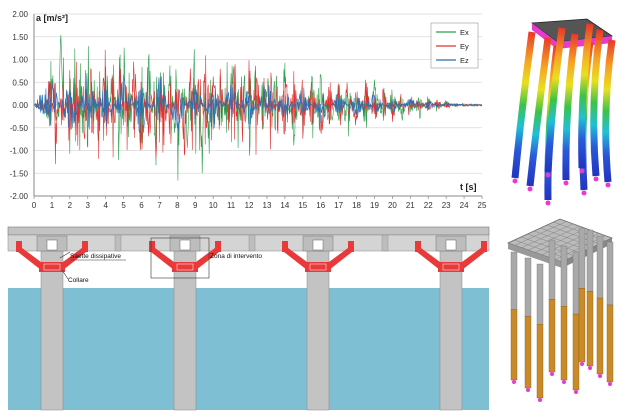 The height and width of the screenshot is (417, 631). What do you see at coordinates (464, 46) in the screenshot?
I see `legend-label-ey: Ey` at bounding box center [464, 46].